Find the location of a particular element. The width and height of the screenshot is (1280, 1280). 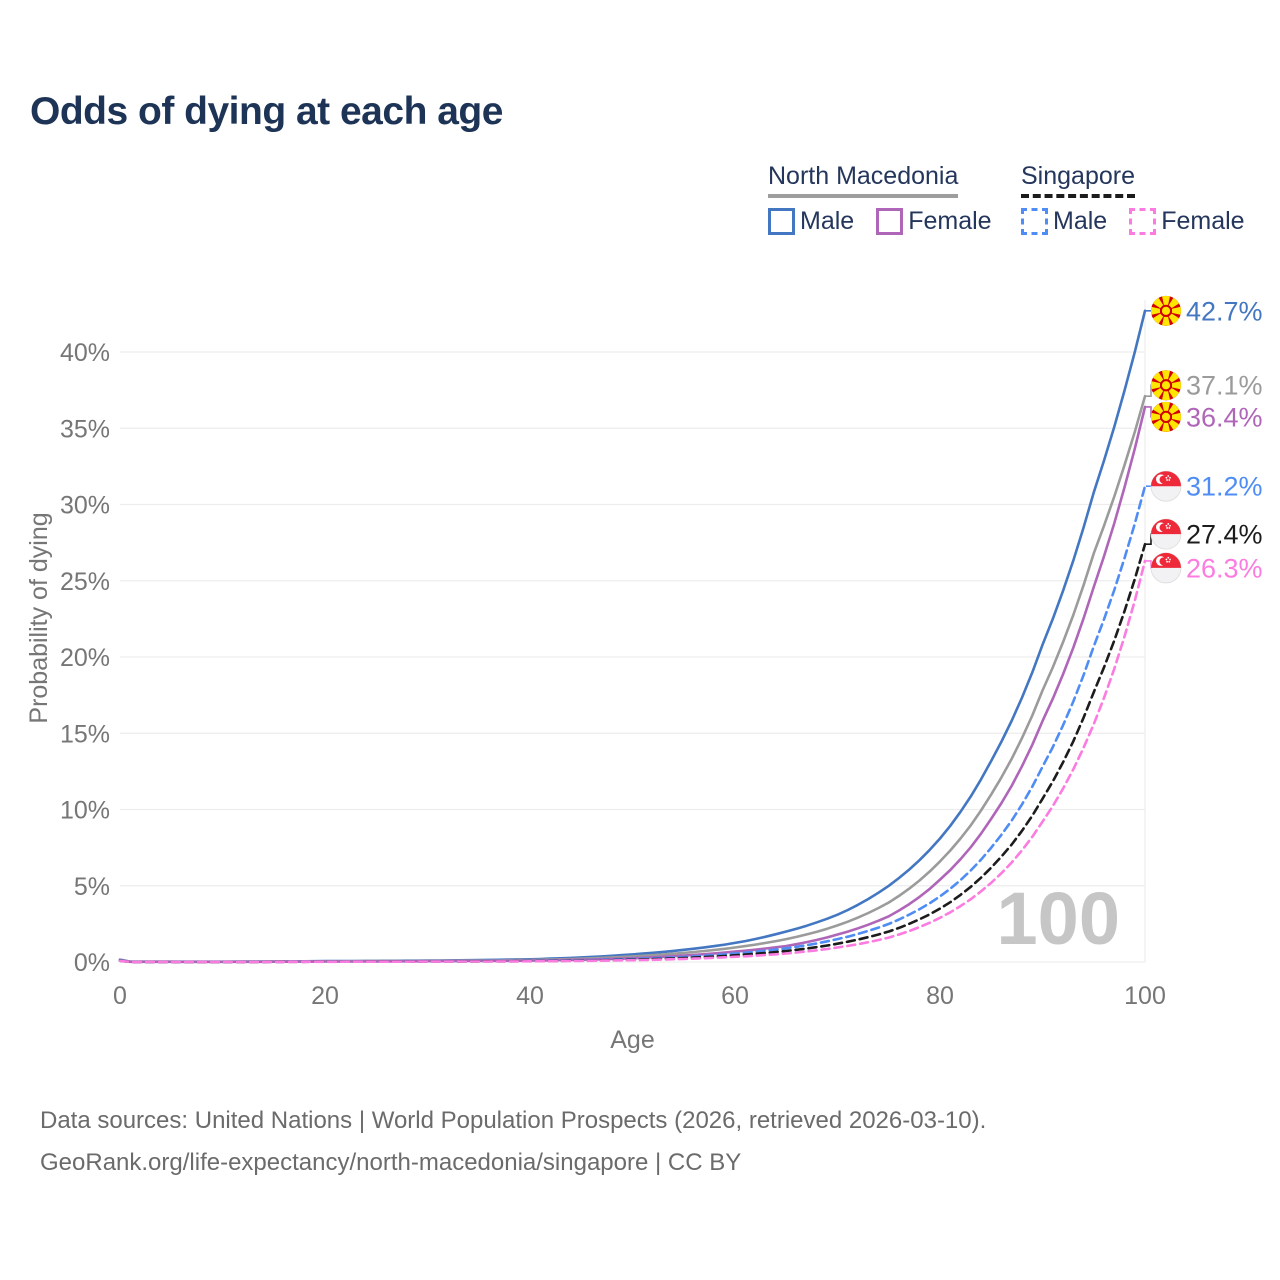

x-tick-label: 100 is located at coordinates (1145, 996).